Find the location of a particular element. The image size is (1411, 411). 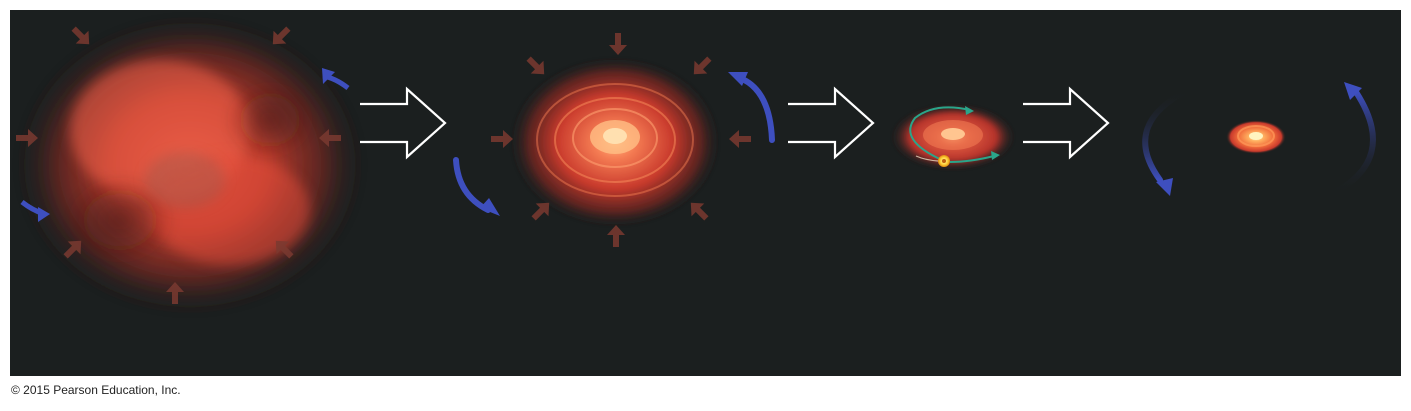

orbit-line is located at coordinates (940, 133).